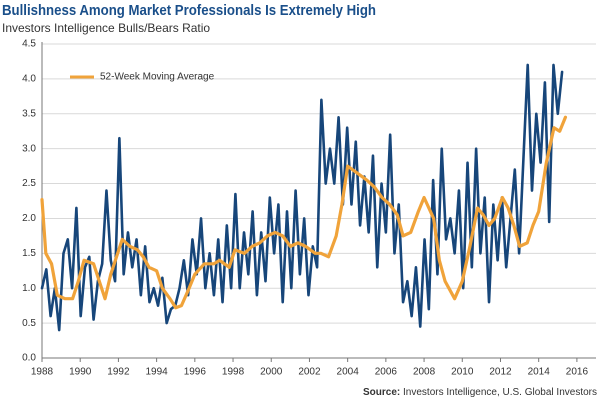 The image size is (600, 405). What do you see at coordinates (29, 148) in the screenshot?
I see `y-tick-label: 3.0` at bounding box center [29, 148].